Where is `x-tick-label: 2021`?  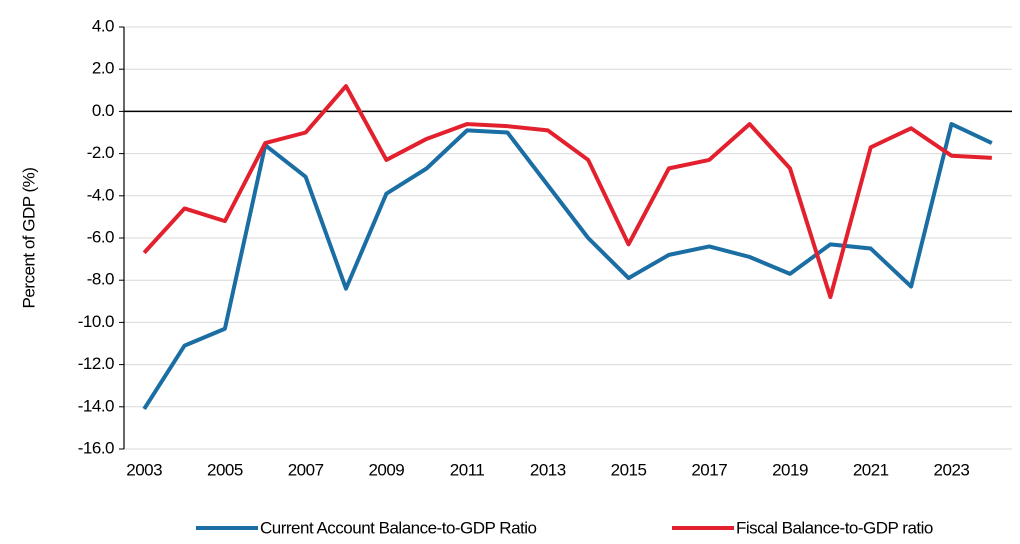
x-tick-label: 2021 is located at coordinates (871, 469).